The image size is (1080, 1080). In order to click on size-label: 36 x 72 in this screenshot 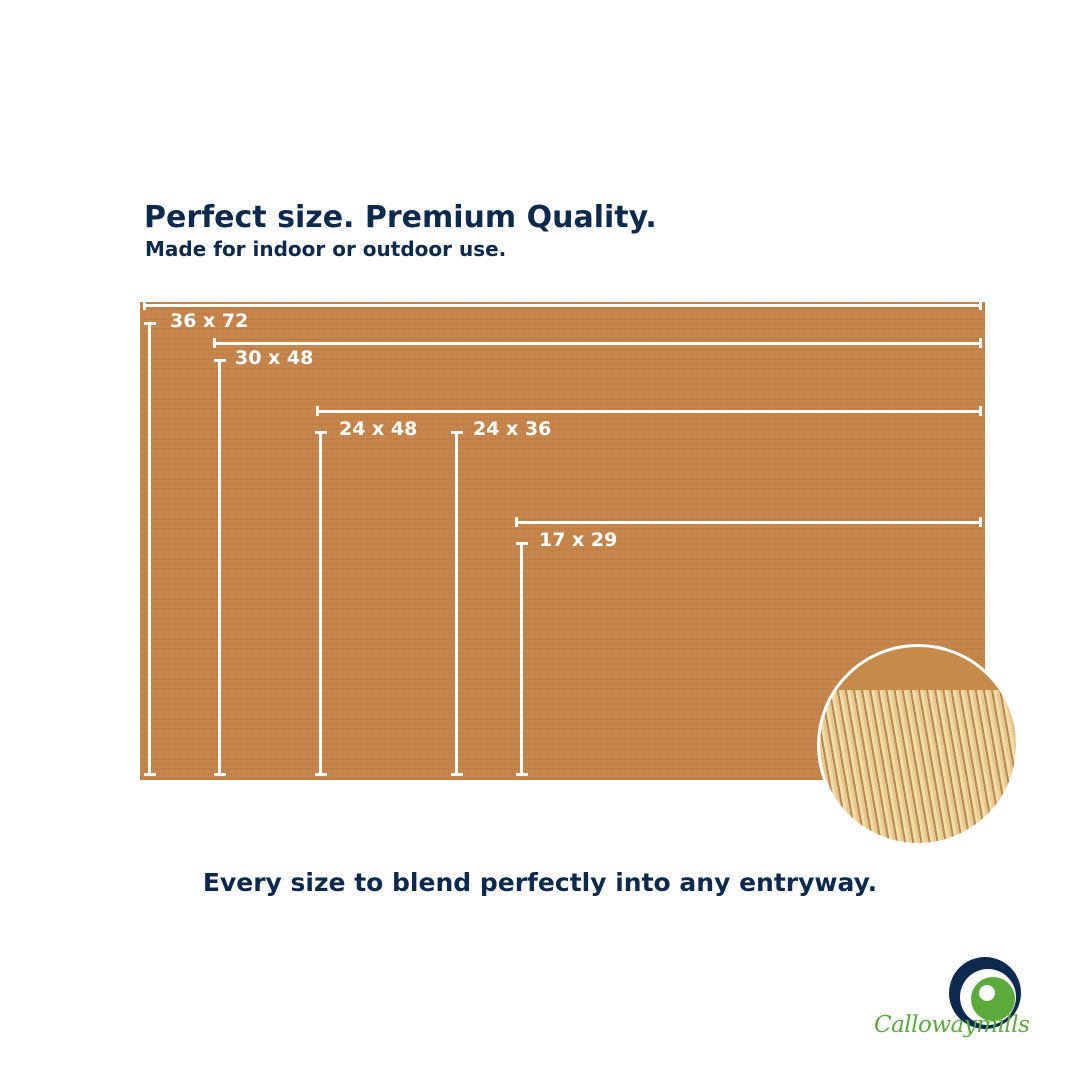, I will do `click(209, 321)`.